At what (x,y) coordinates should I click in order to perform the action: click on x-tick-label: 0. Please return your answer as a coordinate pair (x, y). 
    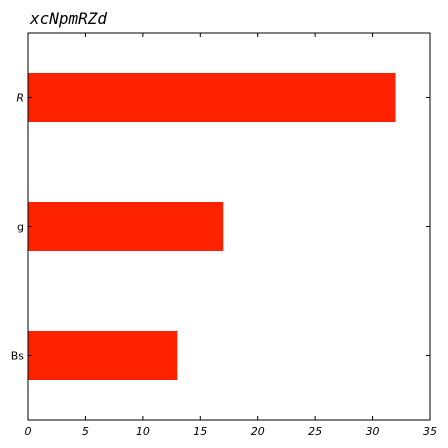
    Looking at the image, I should click on (28, 431).